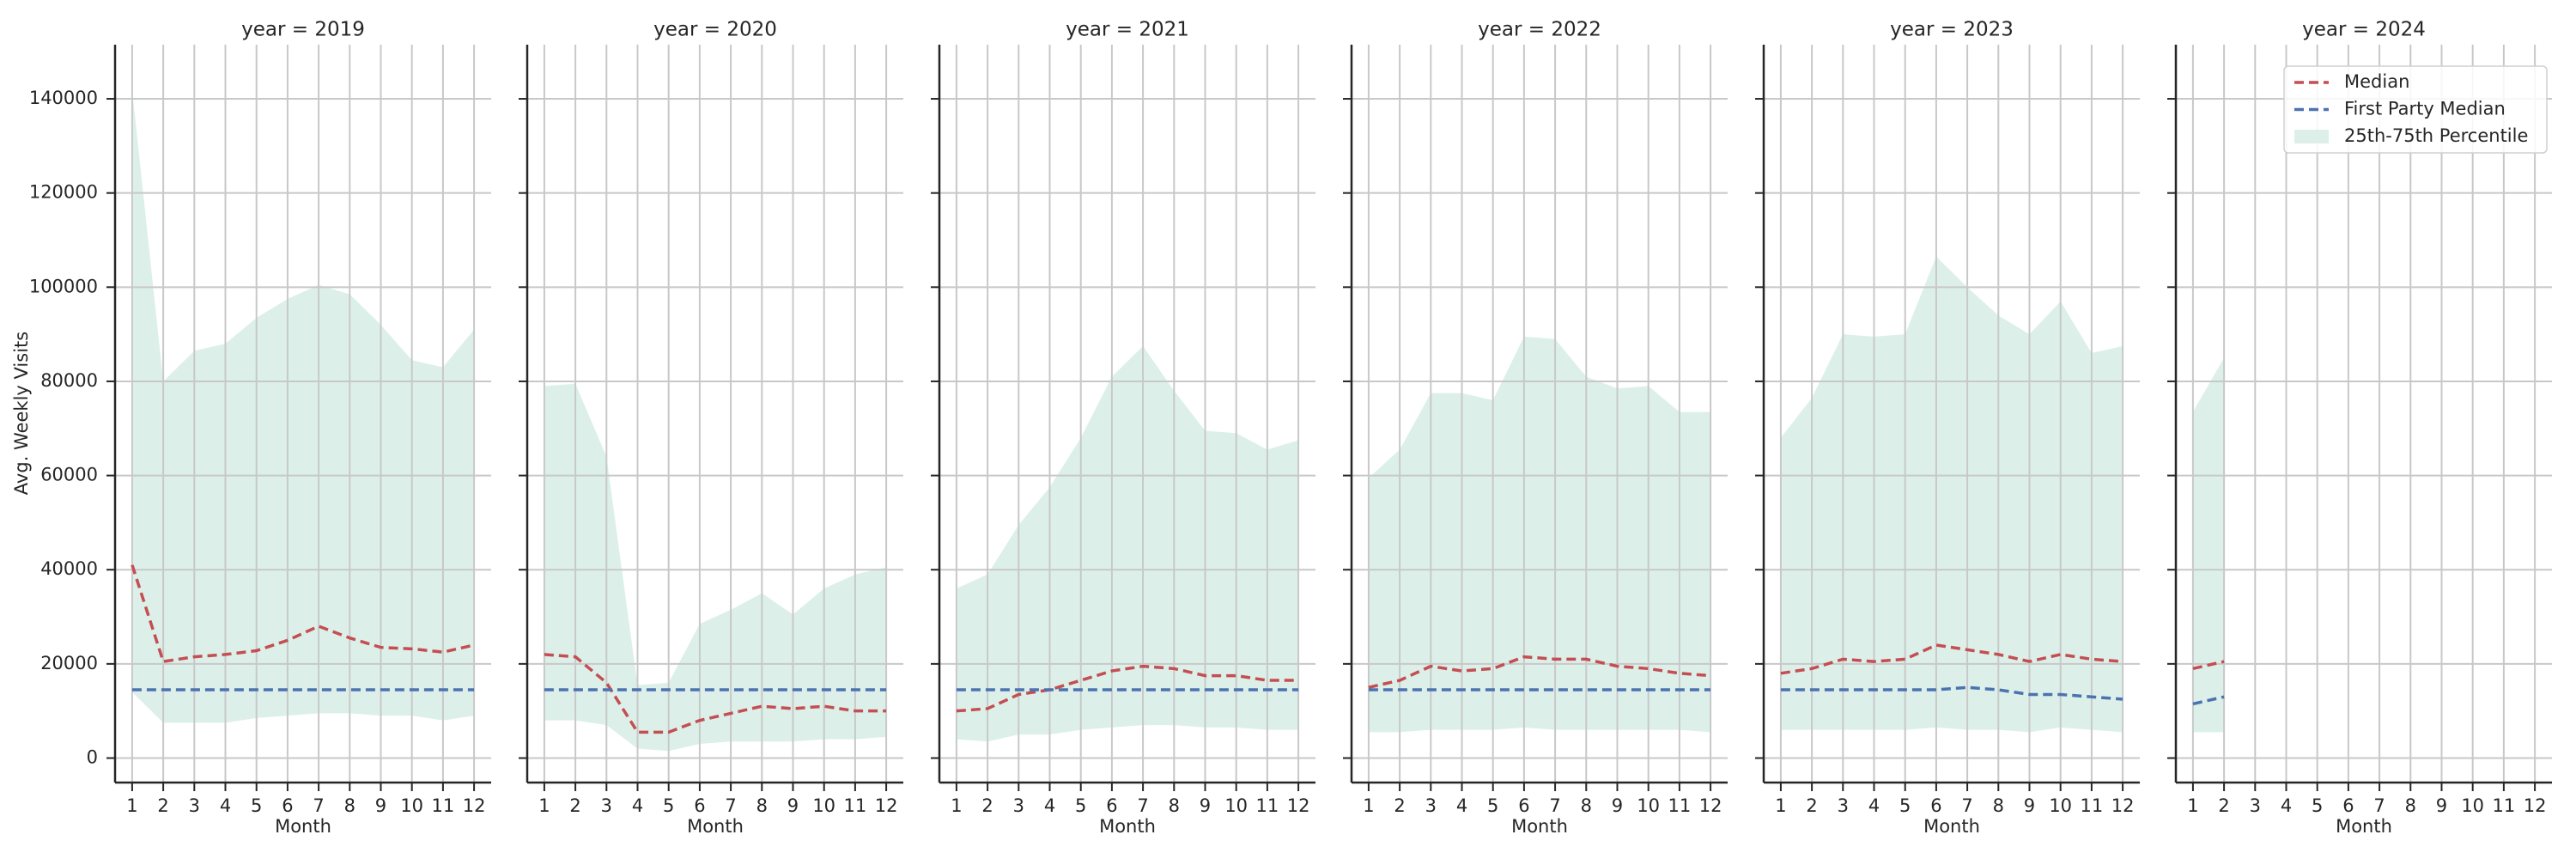 Image resolution: width=2576 pixels, height=859 pixels. I want to click on y-tick-label: 120000, so click(64, 193).